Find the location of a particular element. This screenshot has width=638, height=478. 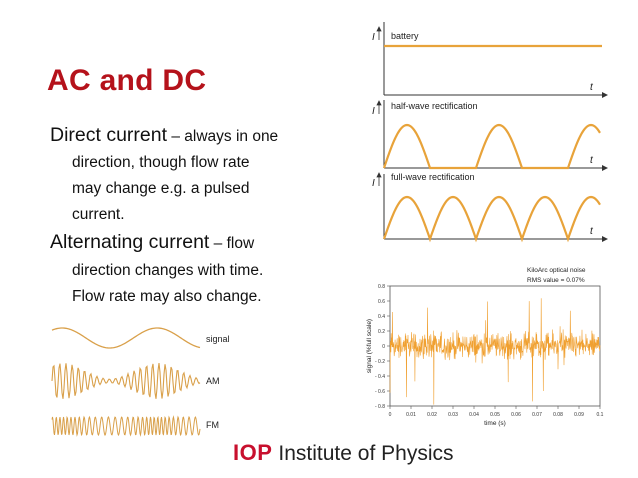

chart-subtitle: RMS value = 0.07% is located at coordinates (556, 280).